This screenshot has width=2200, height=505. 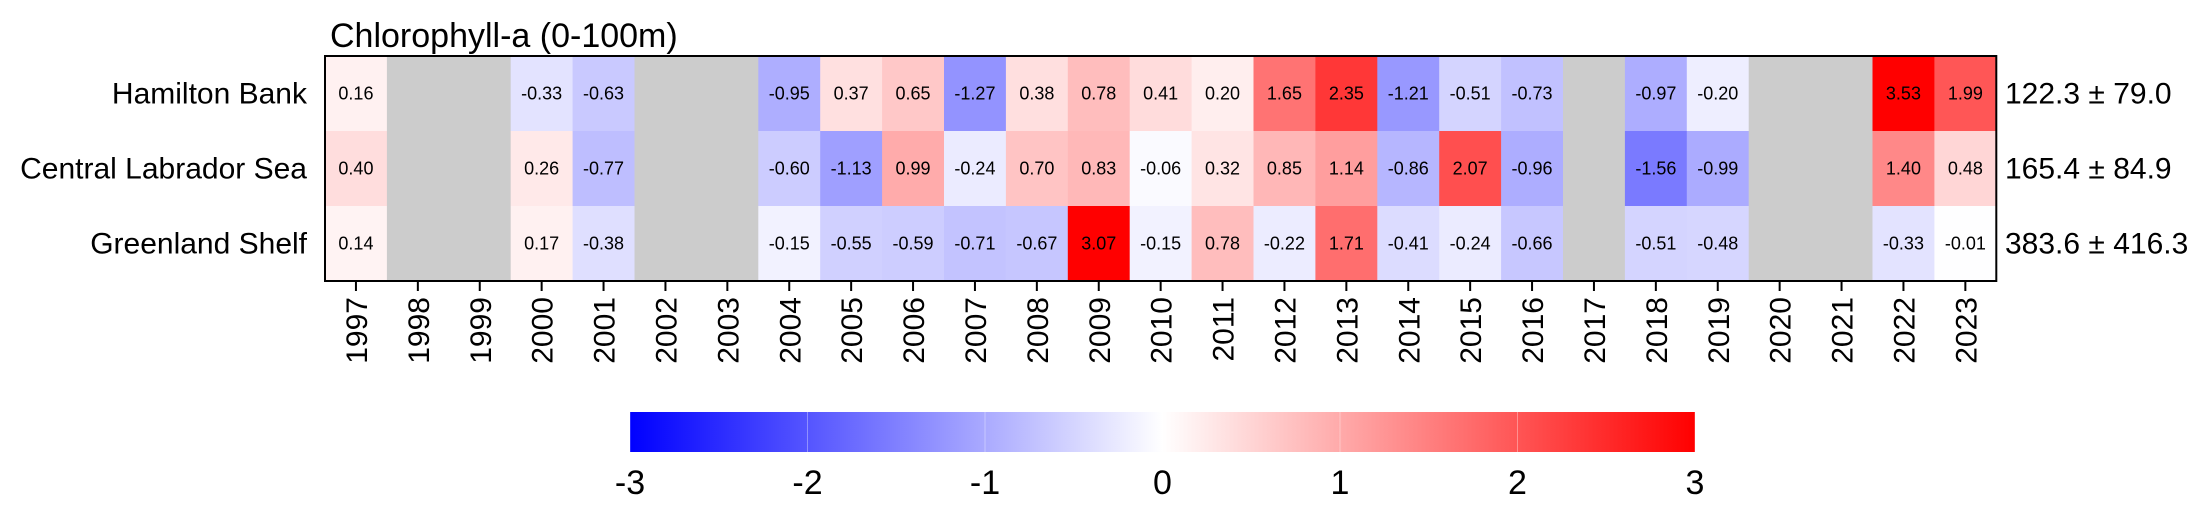 I want to click on x-tick-label: 2019, so click(x=1719, y=330).